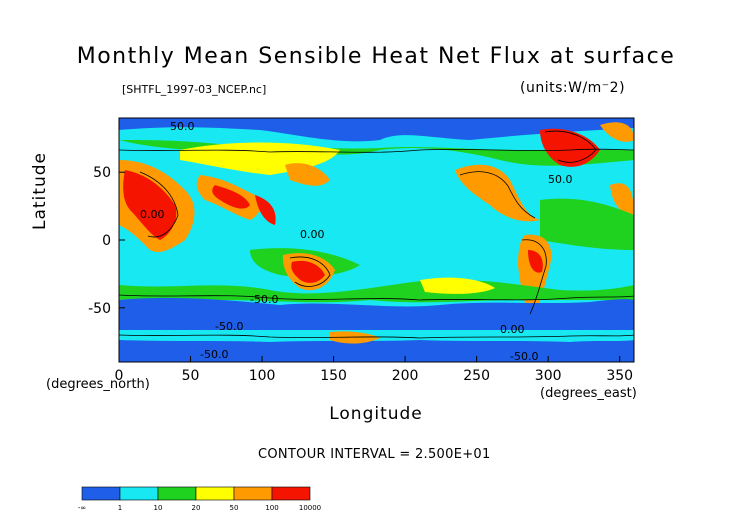  What do you see at coordinates (333, 376) in the screenshot?
I see `x-tick-label: 150` at bounding box center [333, 376].